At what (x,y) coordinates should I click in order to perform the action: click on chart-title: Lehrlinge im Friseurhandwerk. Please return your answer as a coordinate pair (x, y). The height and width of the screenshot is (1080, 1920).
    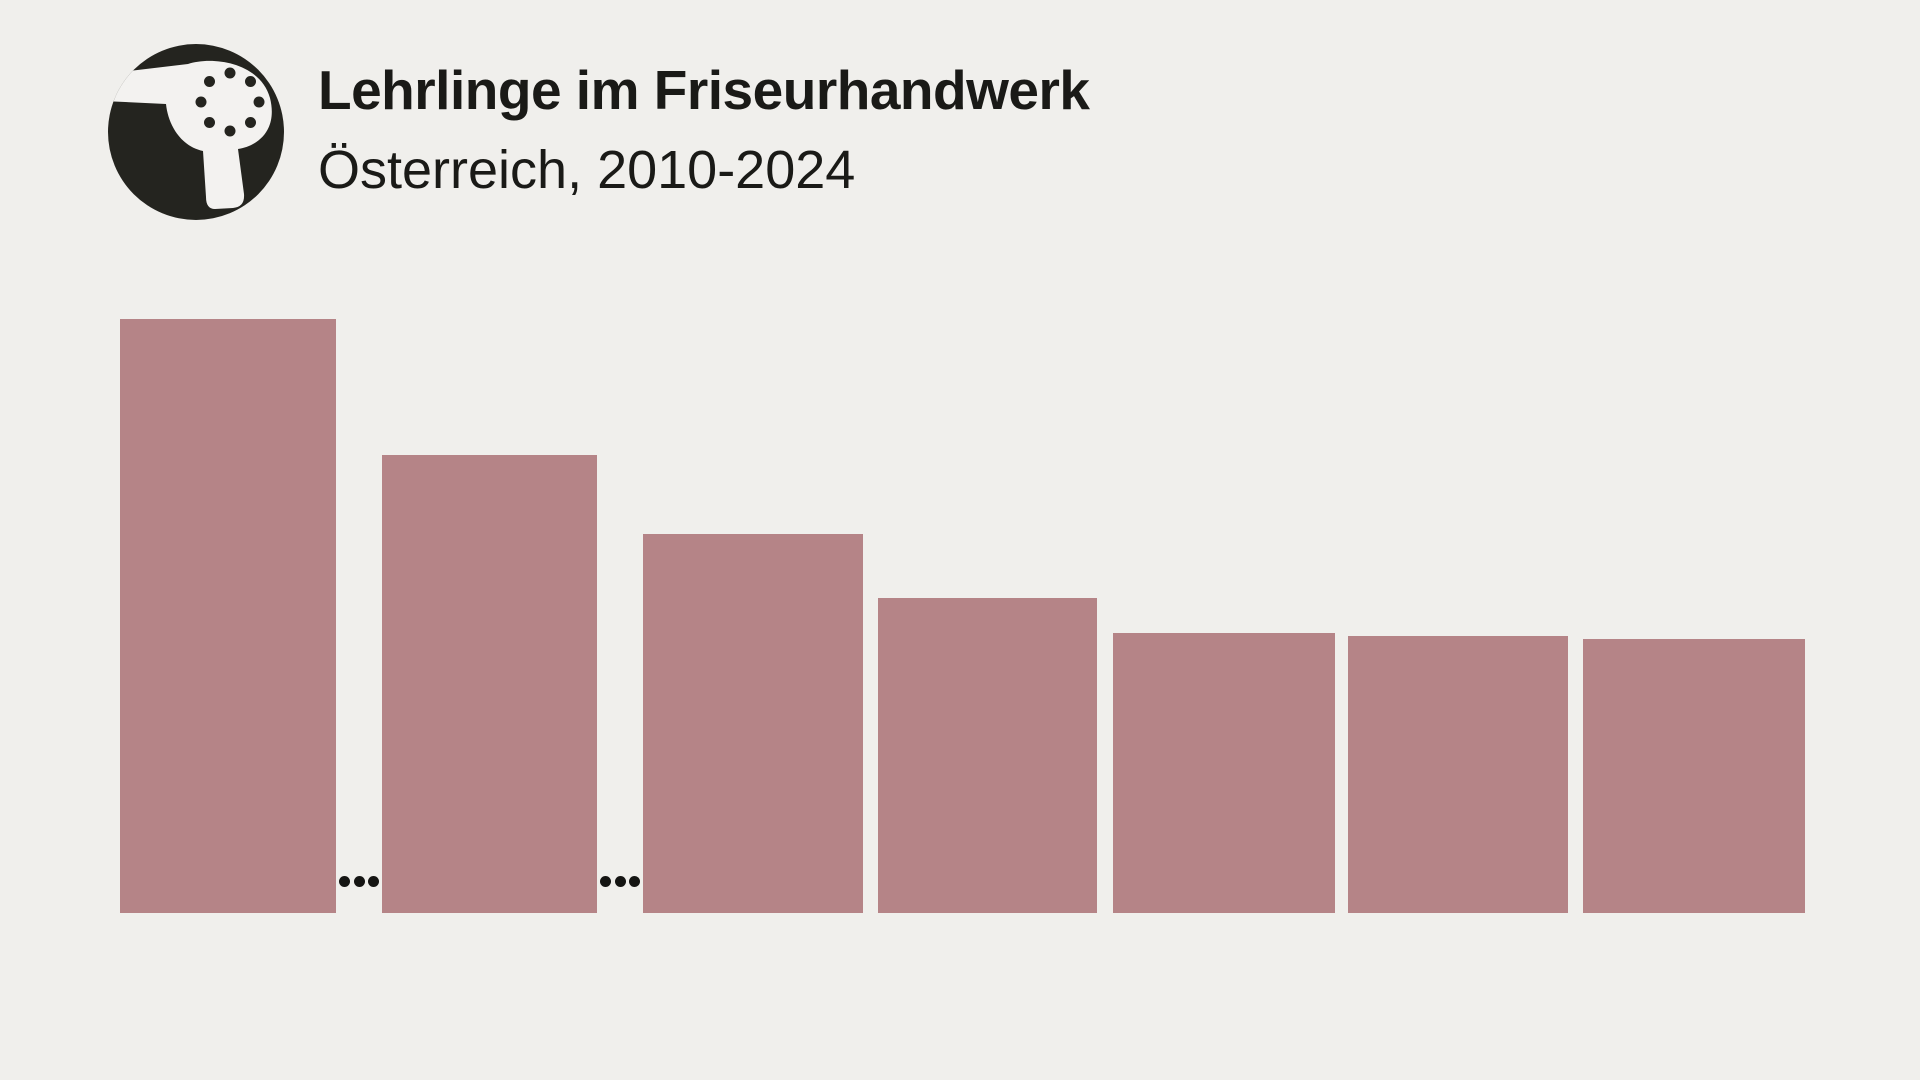
    Looking at the image, I should click on (704, 90).